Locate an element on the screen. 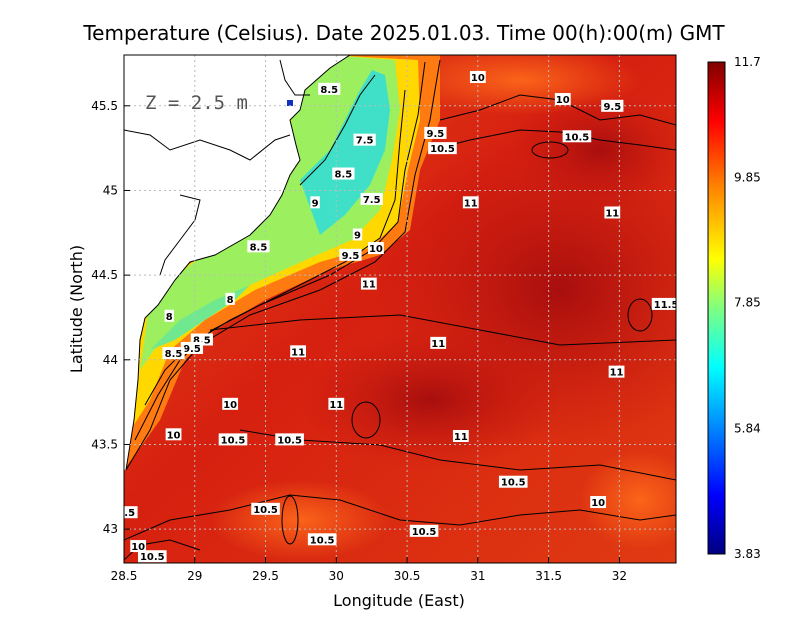 The width and height of the screenshot is (800, 618). colorbar-tick-label: 9.85 is located at coordinates (747, 178).